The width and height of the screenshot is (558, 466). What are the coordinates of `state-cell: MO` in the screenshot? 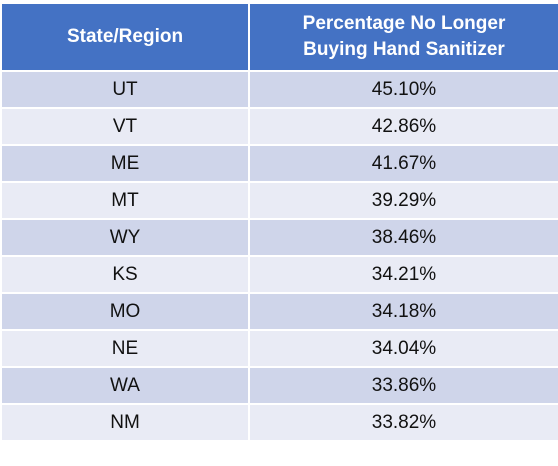 It's located at (125, 311).